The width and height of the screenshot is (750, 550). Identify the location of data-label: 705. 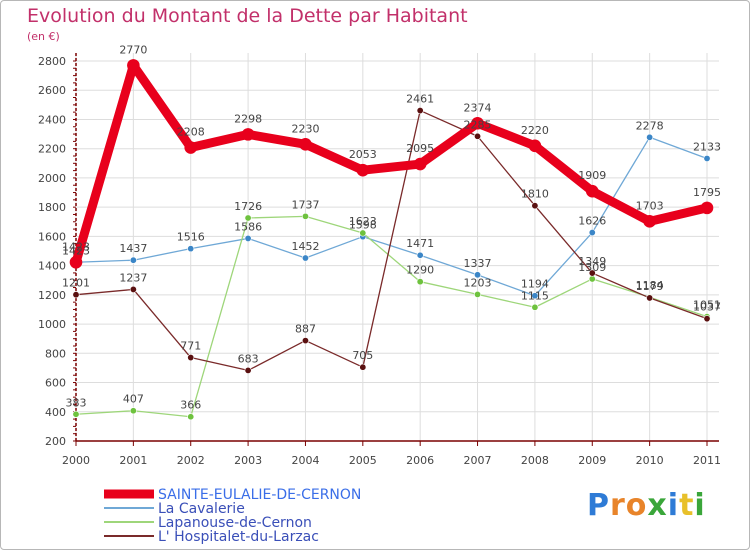
(362, 355).